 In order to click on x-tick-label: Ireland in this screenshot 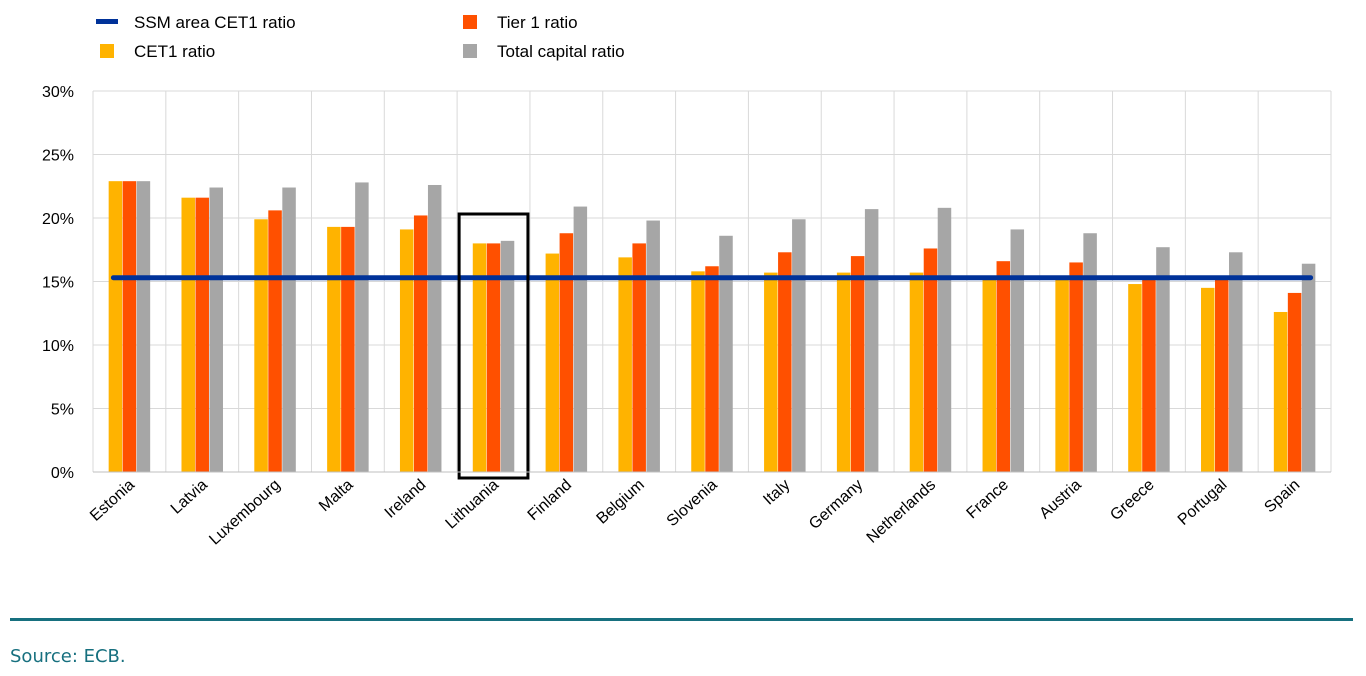, I will do `click(406, 498)`.